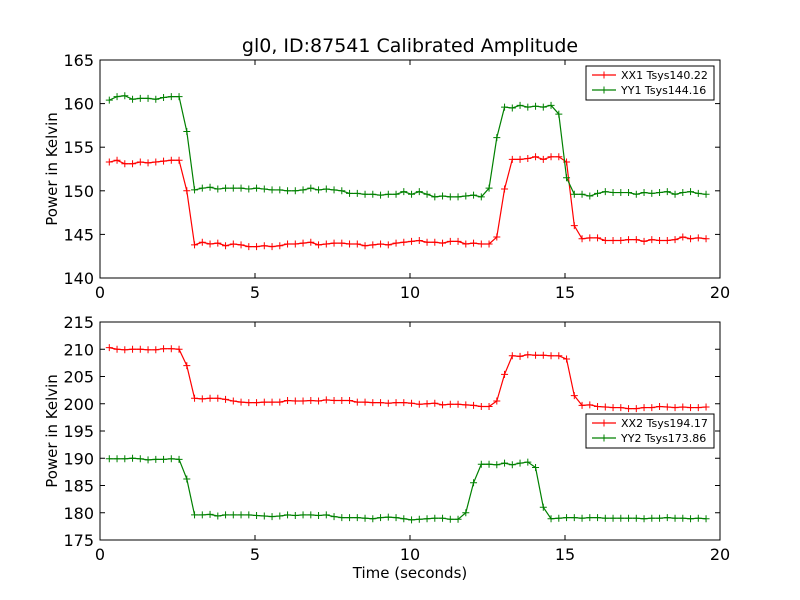 The width and height of the screenshot is (800, 600). I want to click on bottom-y-tick-label: 205, so click(78, 377).